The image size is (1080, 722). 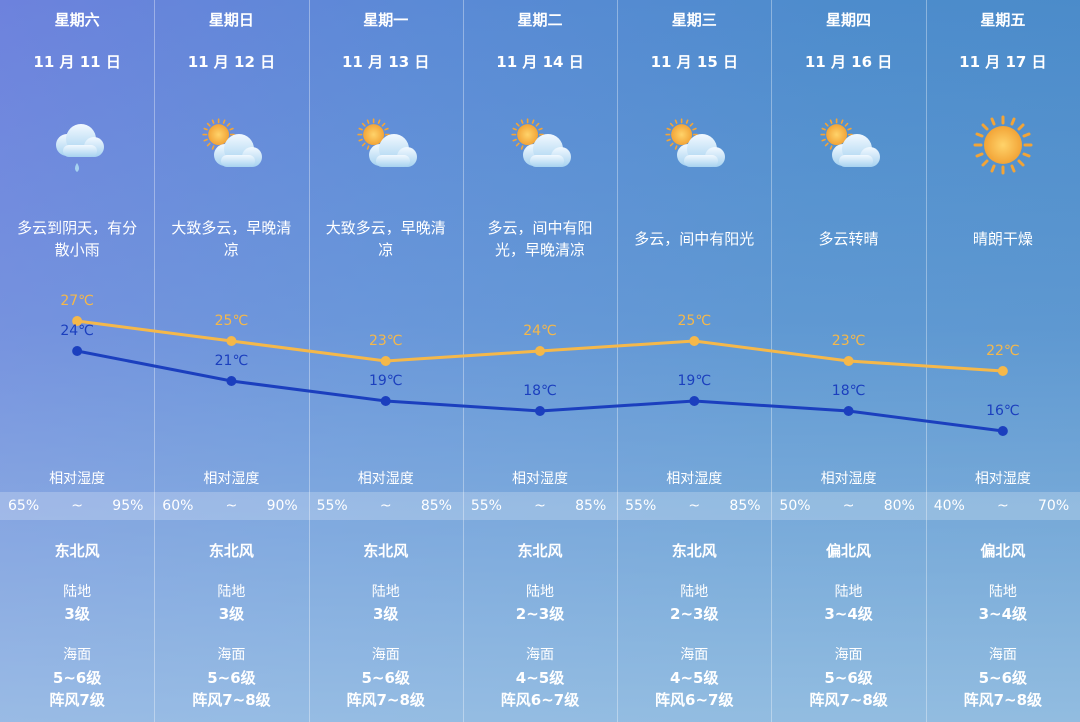 What do you see at coordinates (80, 148) in the screenshot?
I see `rain-icon` at bounding box center [80, 148].